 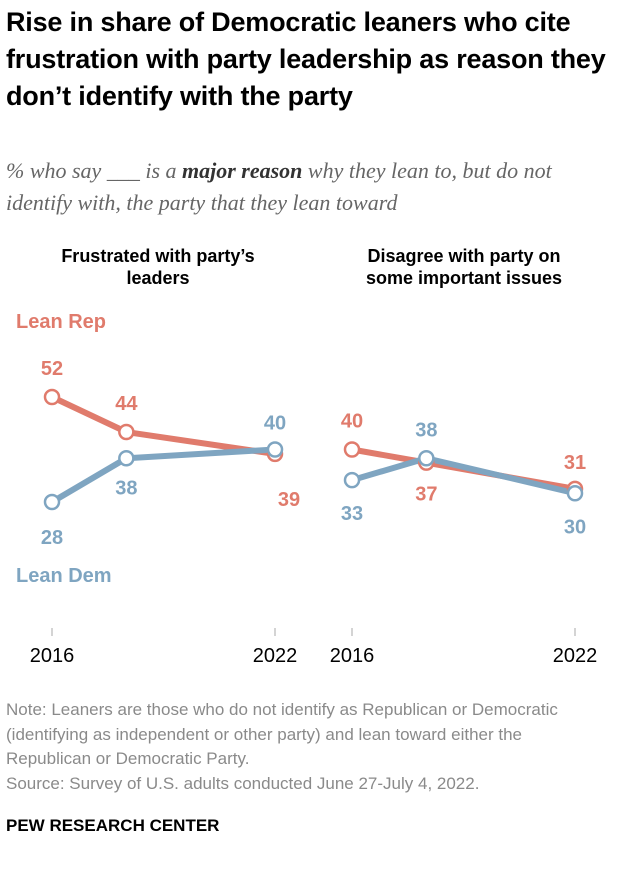 I want to click on panel-title: leaders, so click(x=157, y=278).